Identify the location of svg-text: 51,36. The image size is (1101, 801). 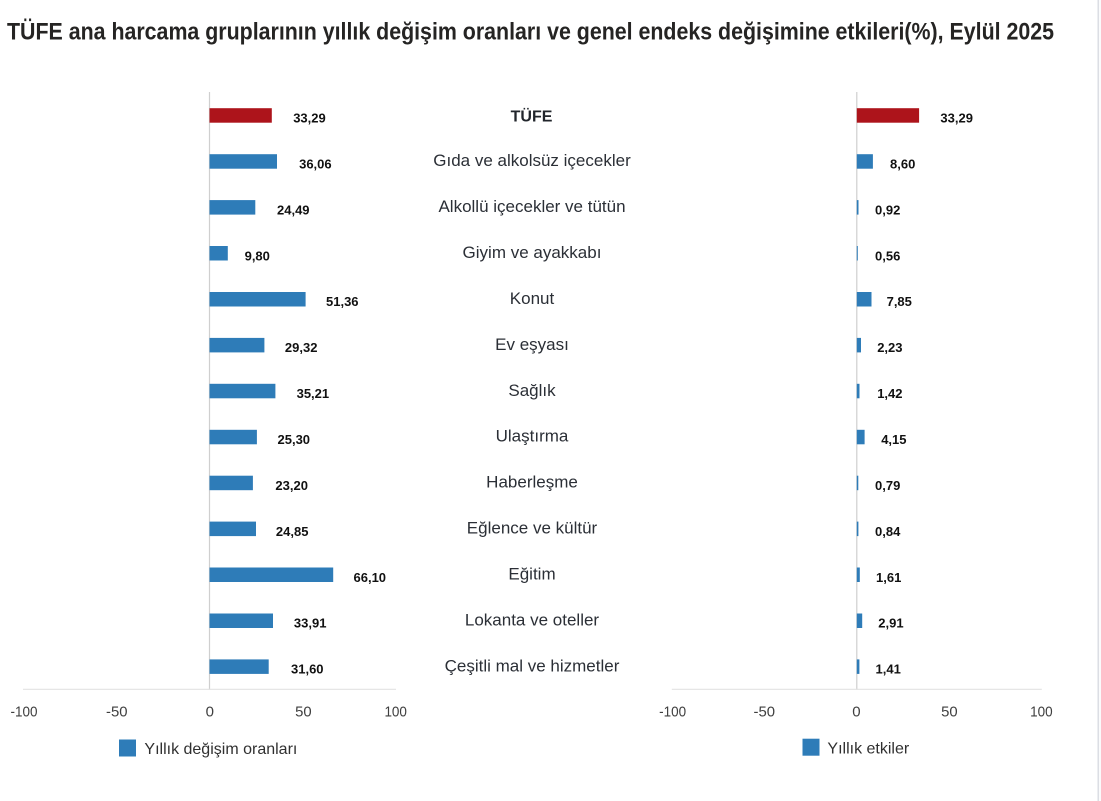
(342, 301).